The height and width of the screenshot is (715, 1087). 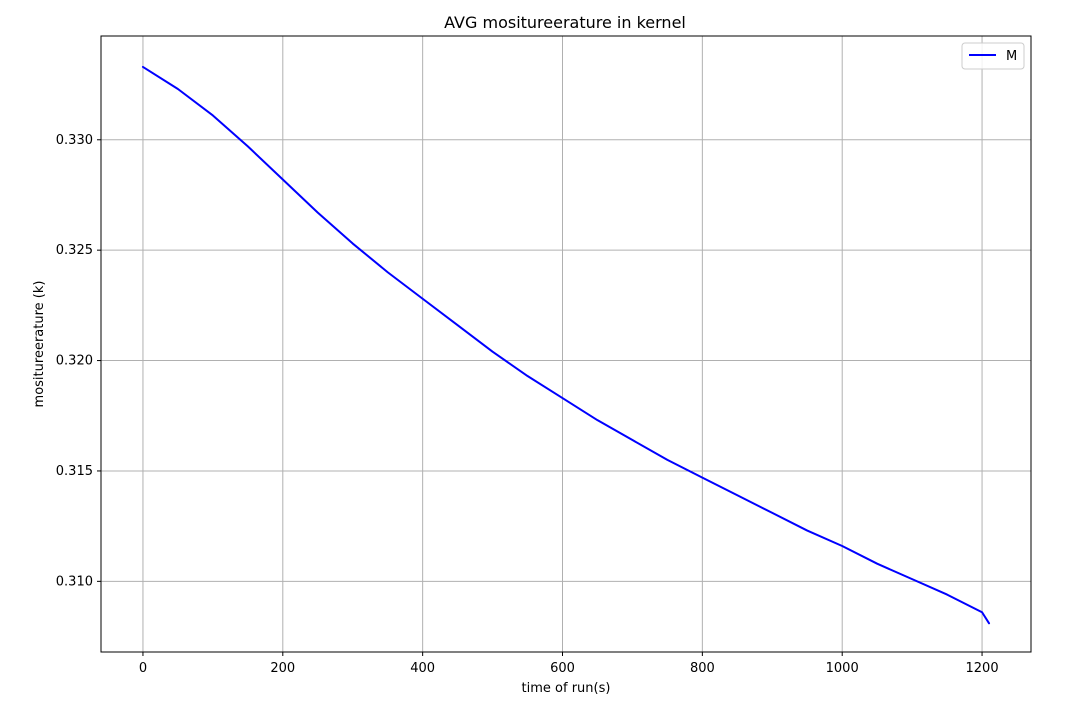 What do you see at coordinates (566, 688) in the screenshot?
I see `x-axis-label: time of run(s)` at bounding box center [566, 688].